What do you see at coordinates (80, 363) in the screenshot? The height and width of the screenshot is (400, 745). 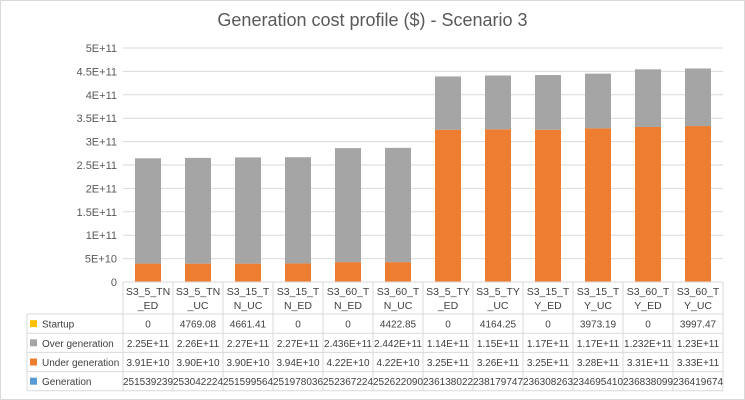 I see `series-name: Under generation` at bounding box center [80, 363].